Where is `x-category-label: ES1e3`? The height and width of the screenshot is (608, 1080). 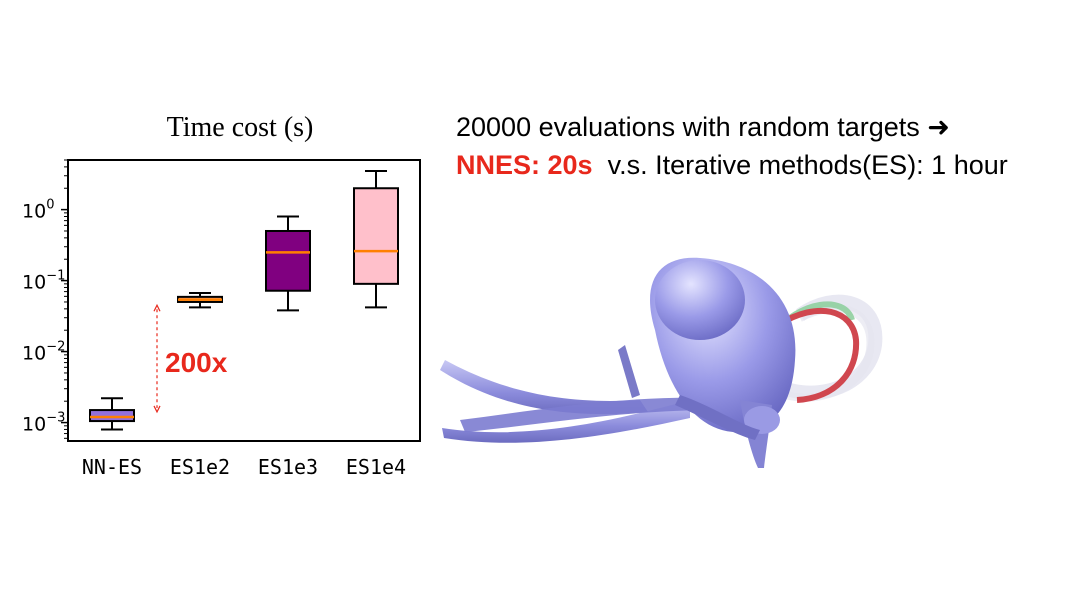 x-category-label: ES1e3 is located at coordinates (288, 467).